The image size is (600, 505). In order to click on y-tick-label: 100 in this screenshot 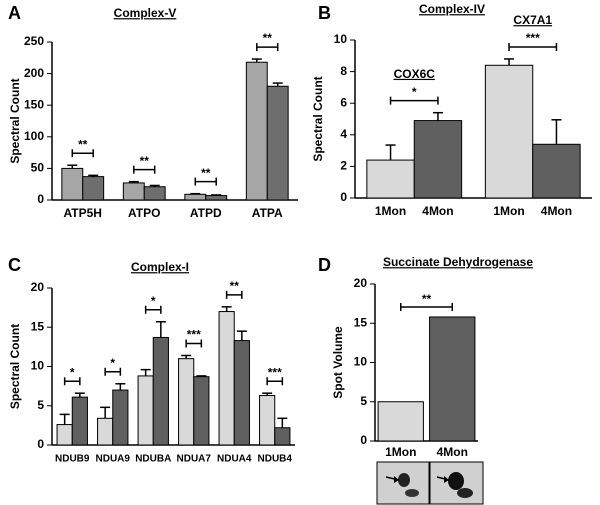, I will do `click(34, 136)`.